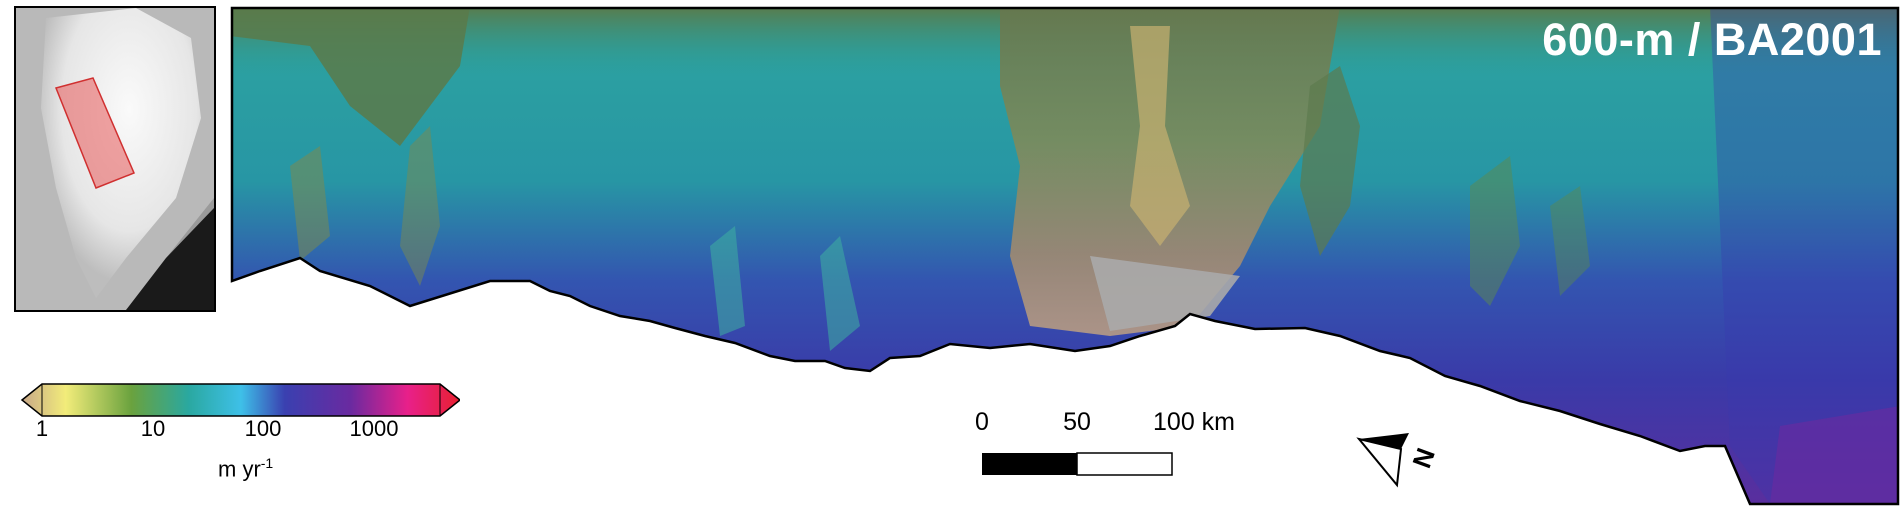 Image resolution: width=1904 pixels, height=520 pixels. I want to click on colorbar-tick-label: 1000, so click(374, 428).